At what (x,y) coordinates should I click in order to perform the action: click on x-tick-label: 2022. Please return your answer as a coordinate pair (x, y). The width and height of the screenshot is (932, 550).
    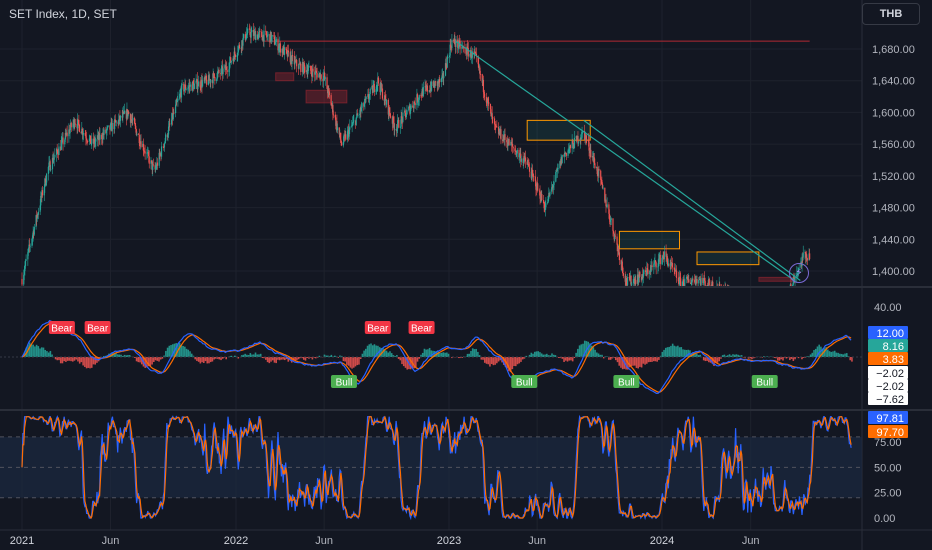
    Looking at the image, I should click on (236, 541).